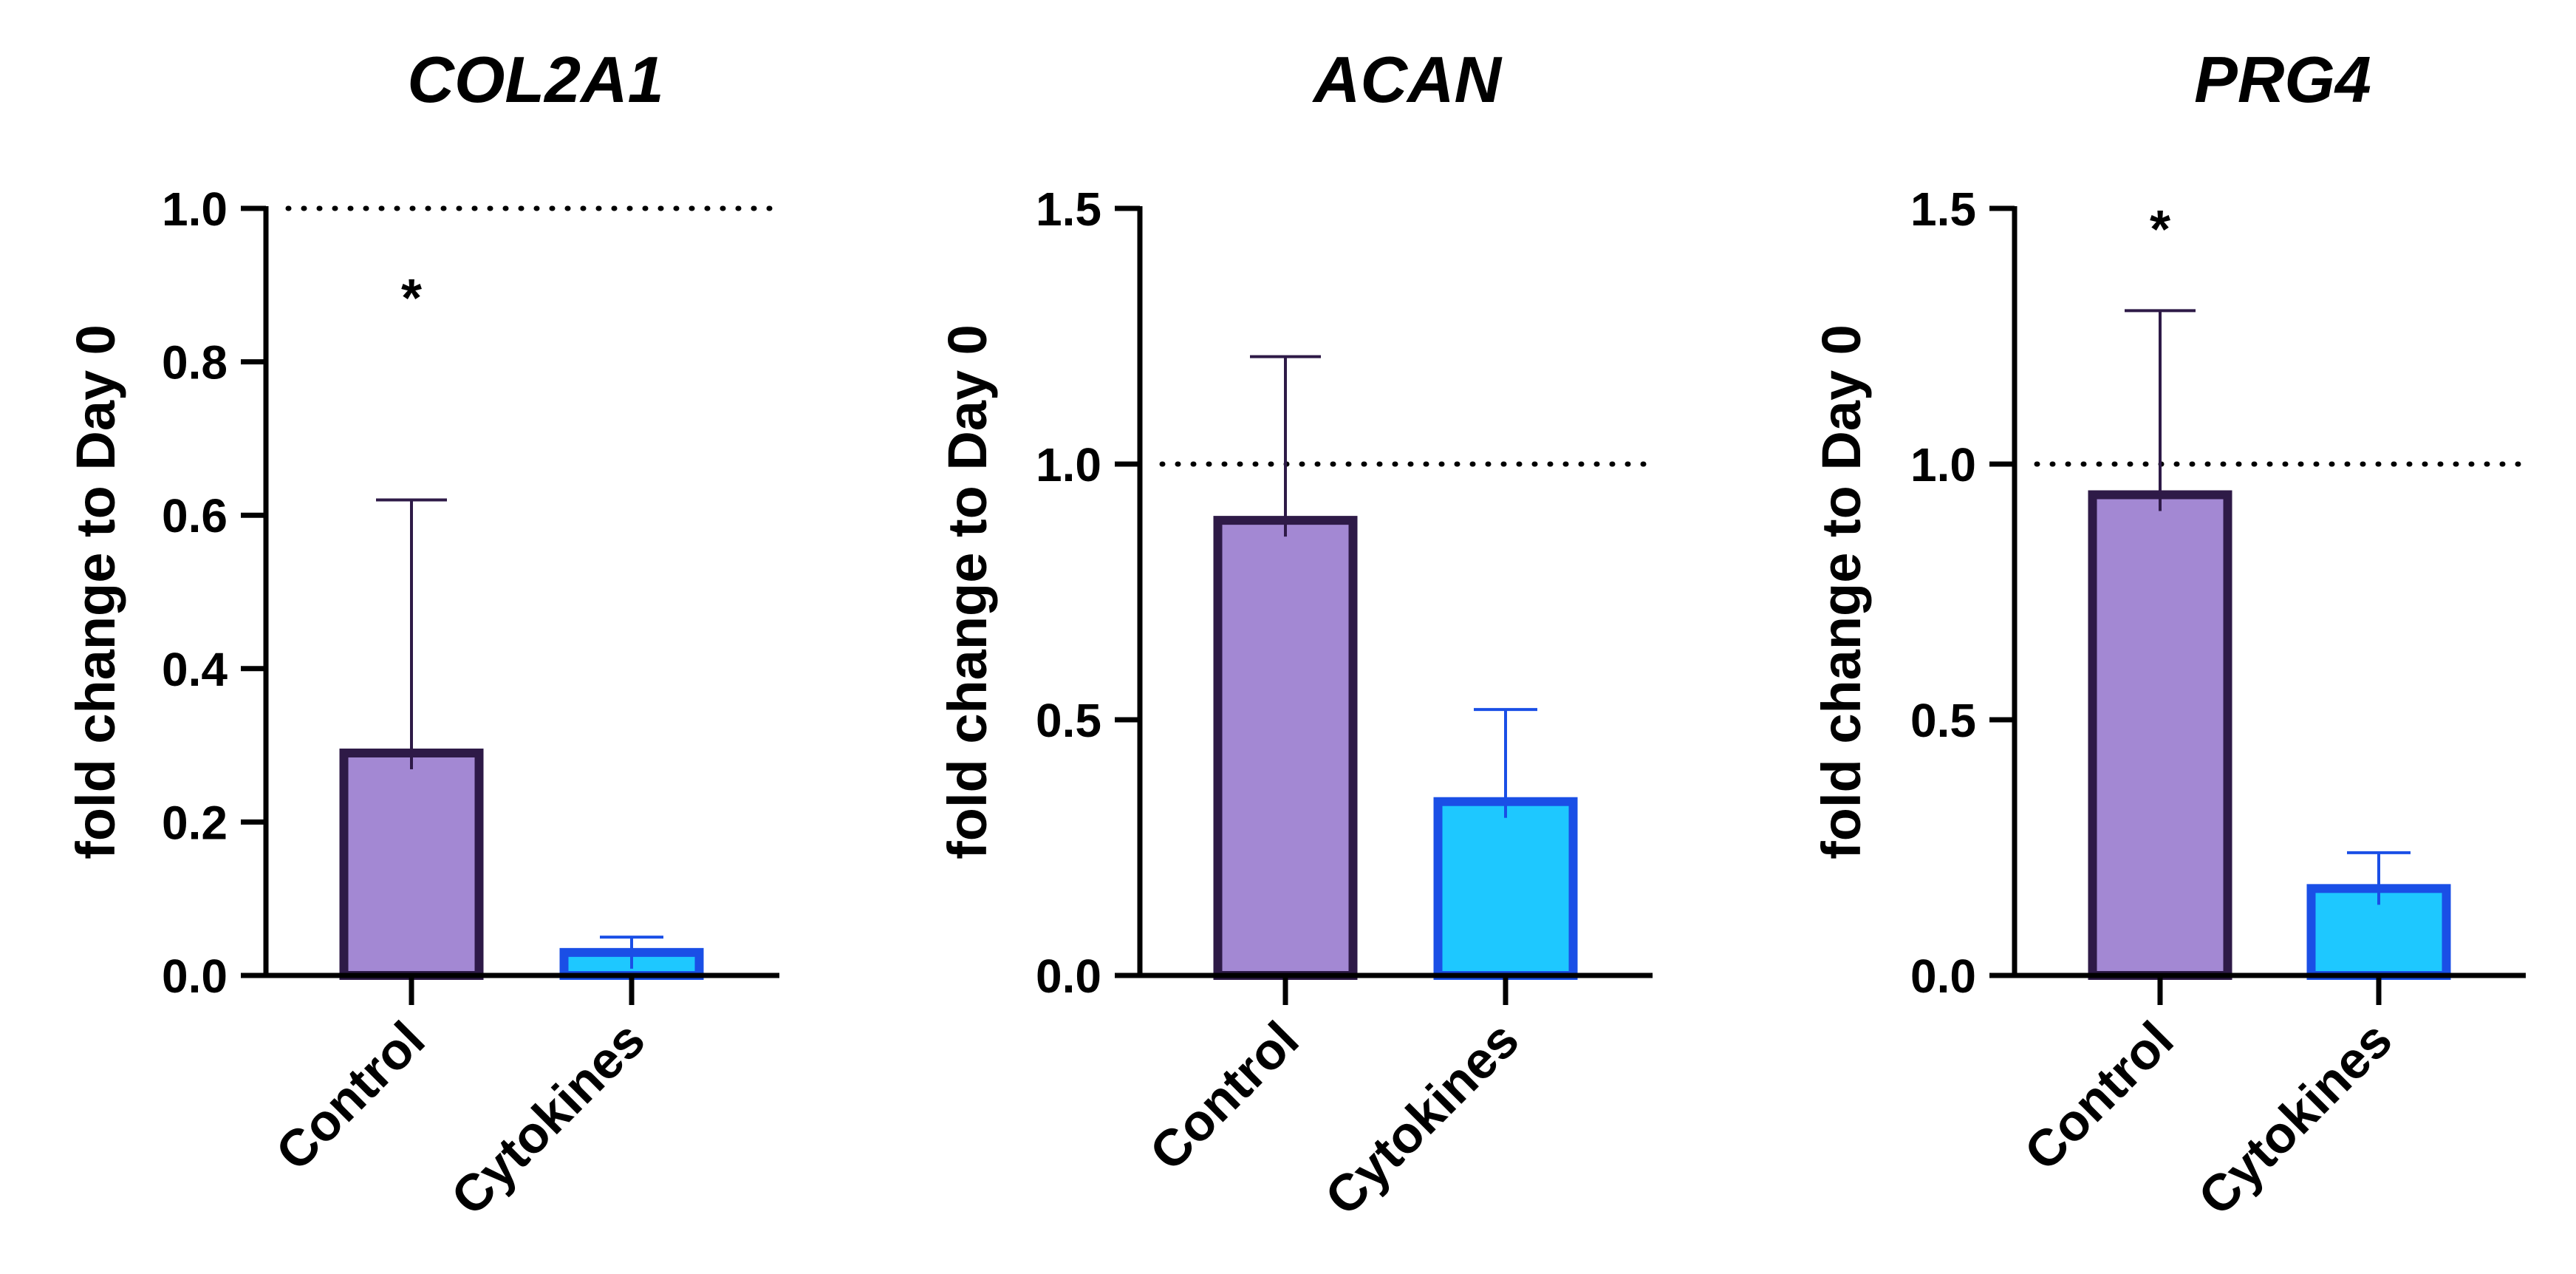  I want to click on bar-cytokines, so click(1505, 888).